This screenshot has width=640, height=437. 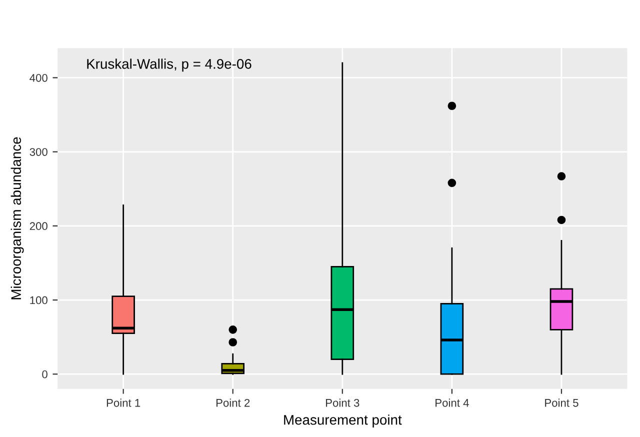 What do you see at coordinates (17, 218) in the screenshot?
I see `y-axis-title: Microorganism abundance` at bounding box center [17, 218].